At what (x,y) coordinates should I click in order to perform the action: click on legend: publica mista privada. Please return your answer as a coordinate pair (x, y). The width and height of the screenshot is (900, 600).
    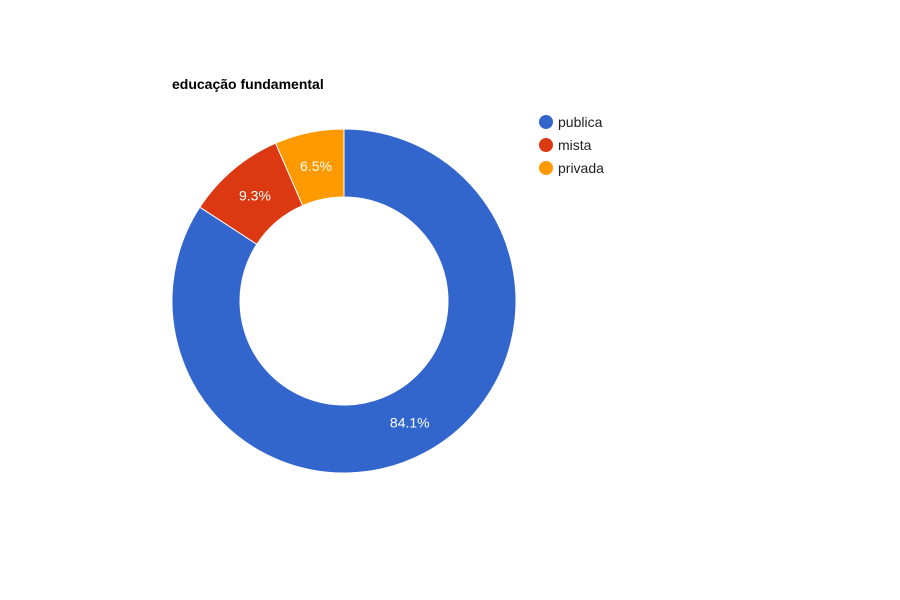
    Looking at the image, I should click on (571, 145).